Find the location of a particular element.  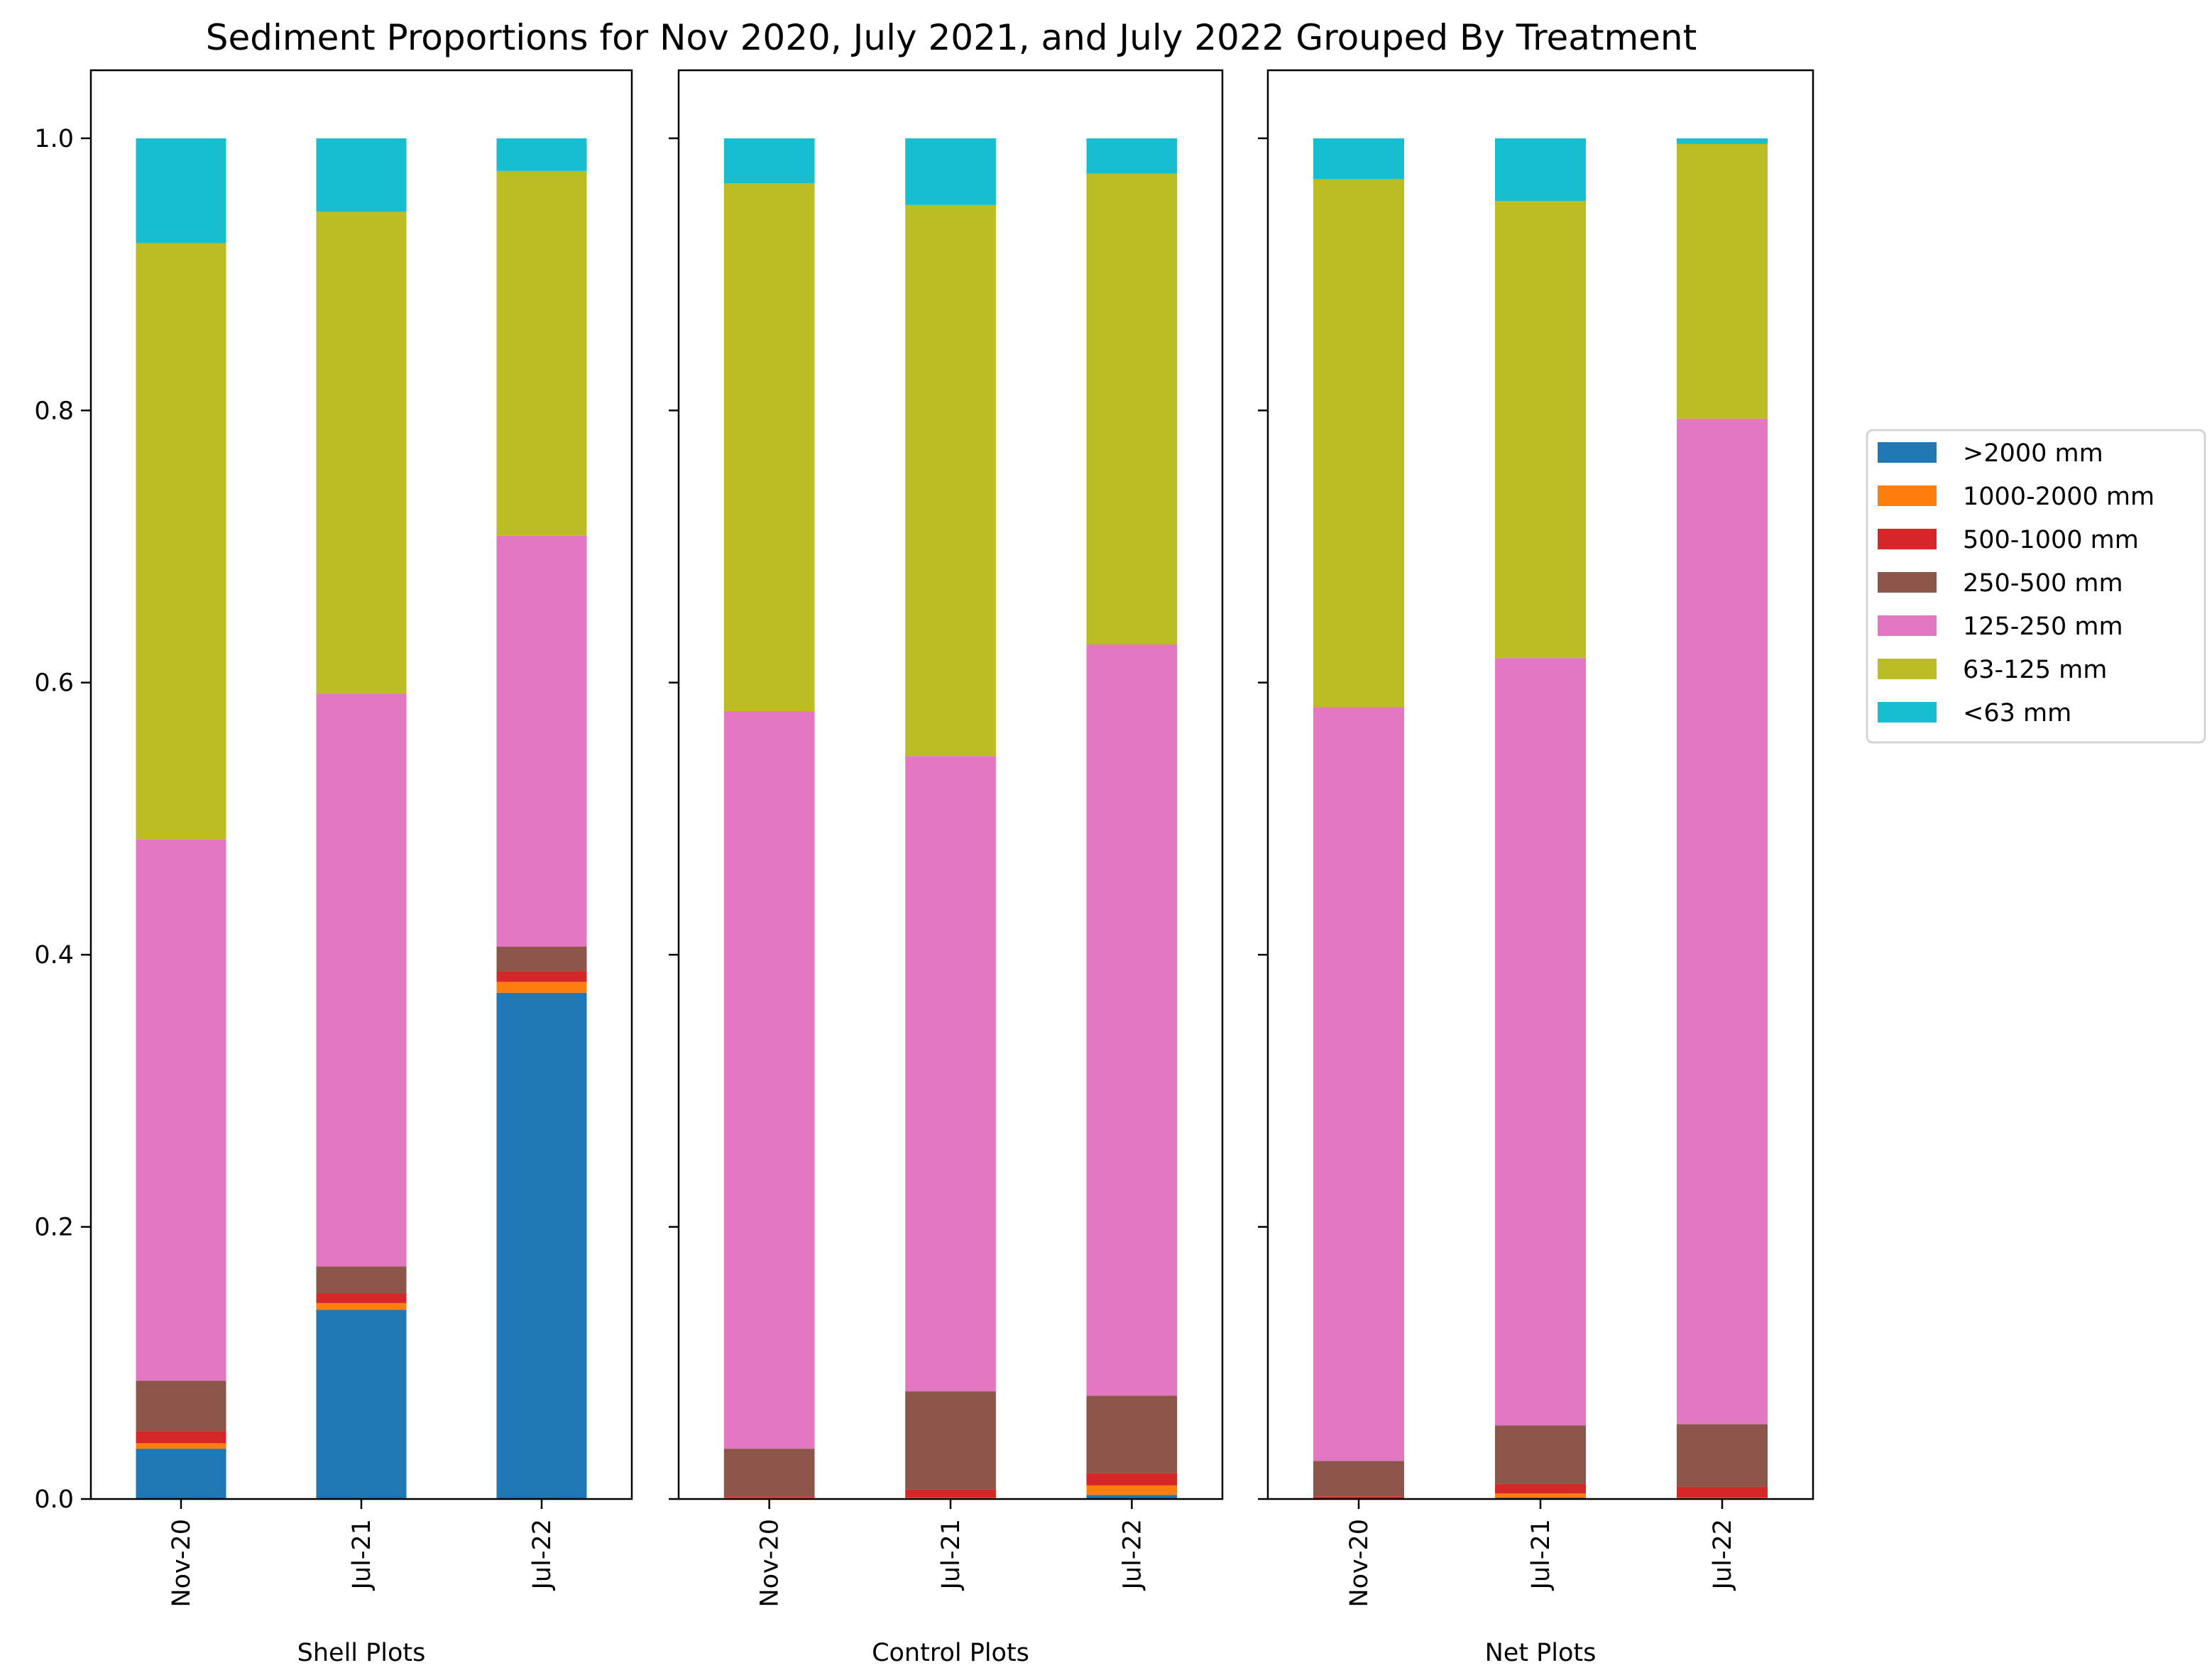

y-tick-label: 1.0 is located at coordinates (54, 139).